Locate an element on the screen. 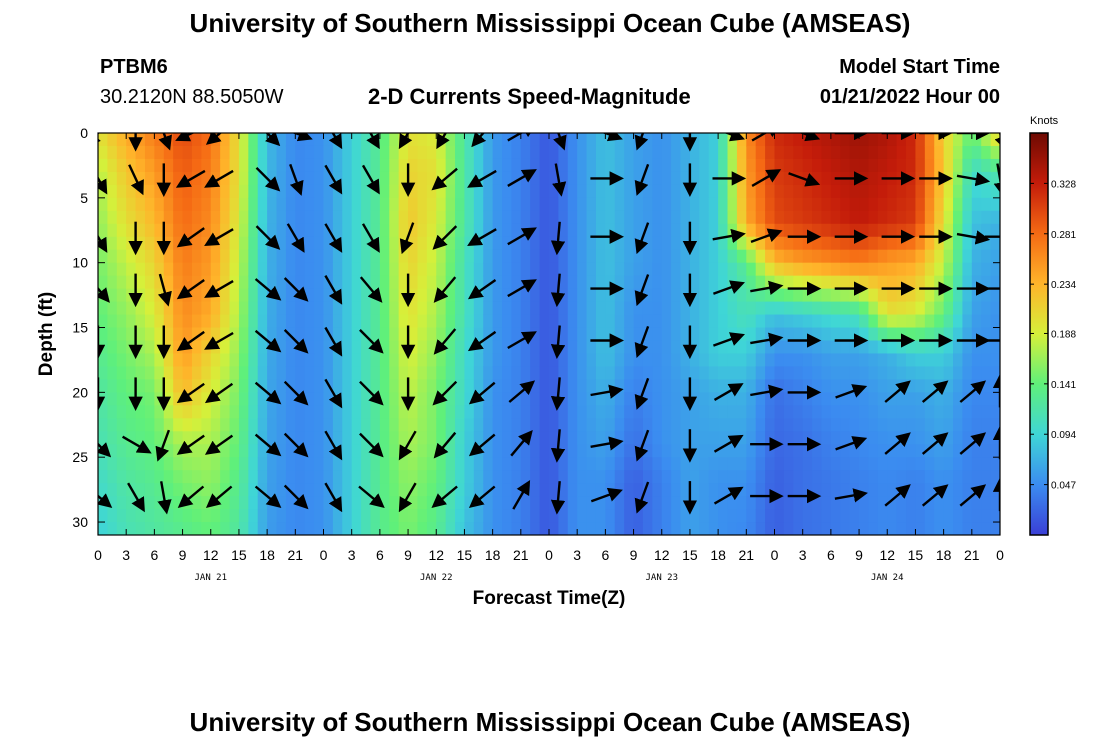 The height and width of the screenshot is (750, 1100). station-coordinates: 30.2120N 88.5050W is located at coordinates (192, 97).